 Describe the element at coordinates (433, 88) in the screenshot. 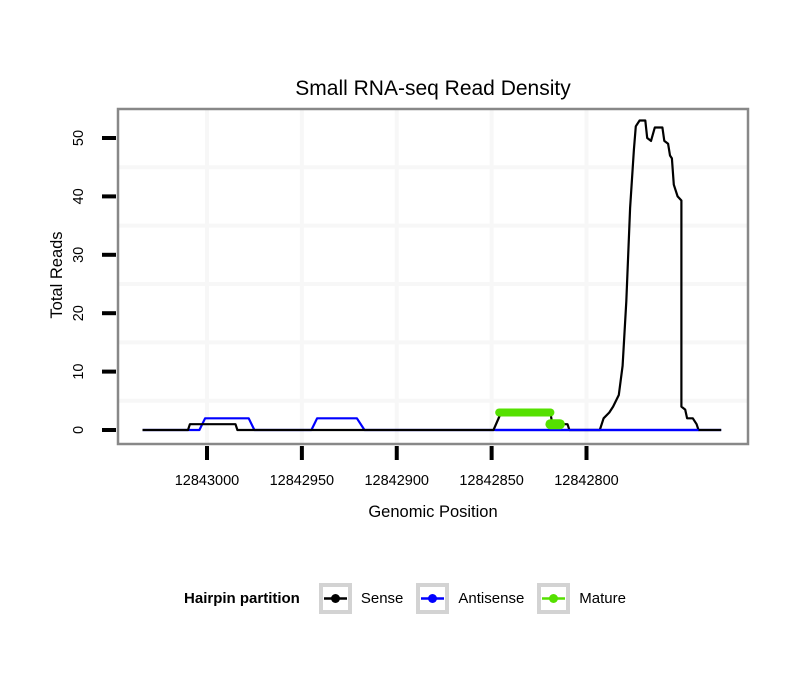

I see `chart-title: Small RNA-seq Read Density` at that location.